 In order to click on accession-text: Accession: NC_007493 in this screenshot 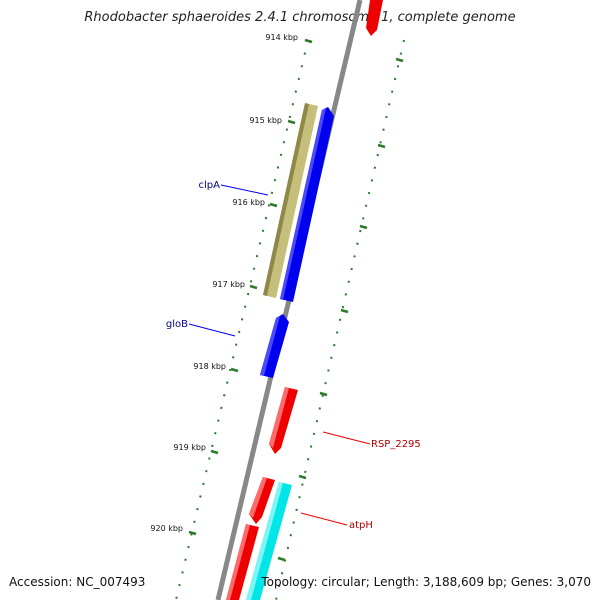, I will do `click(77, 582)`.